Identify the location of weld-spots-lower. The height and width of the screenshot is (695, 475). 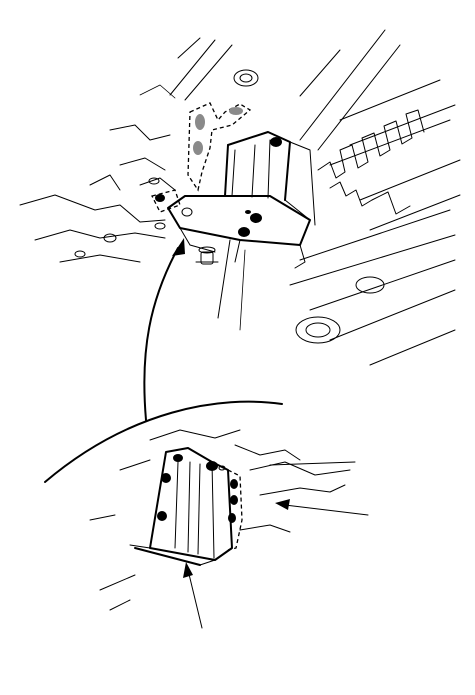
(197, 488).